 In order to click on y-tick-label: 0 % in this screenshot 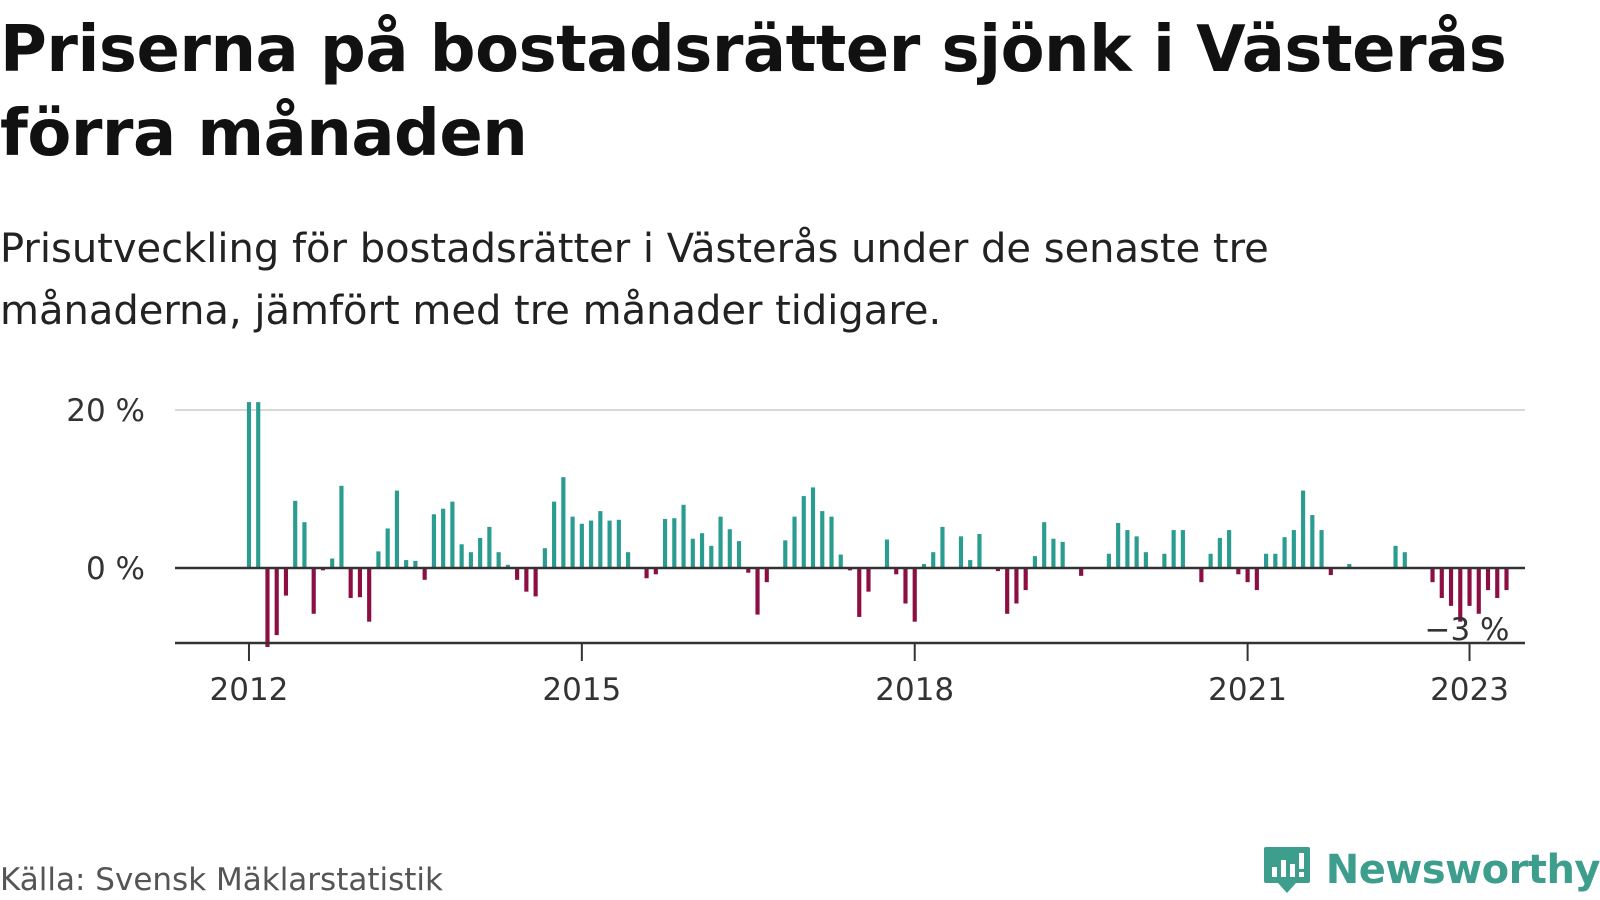, I will do `click(115, 569)`.